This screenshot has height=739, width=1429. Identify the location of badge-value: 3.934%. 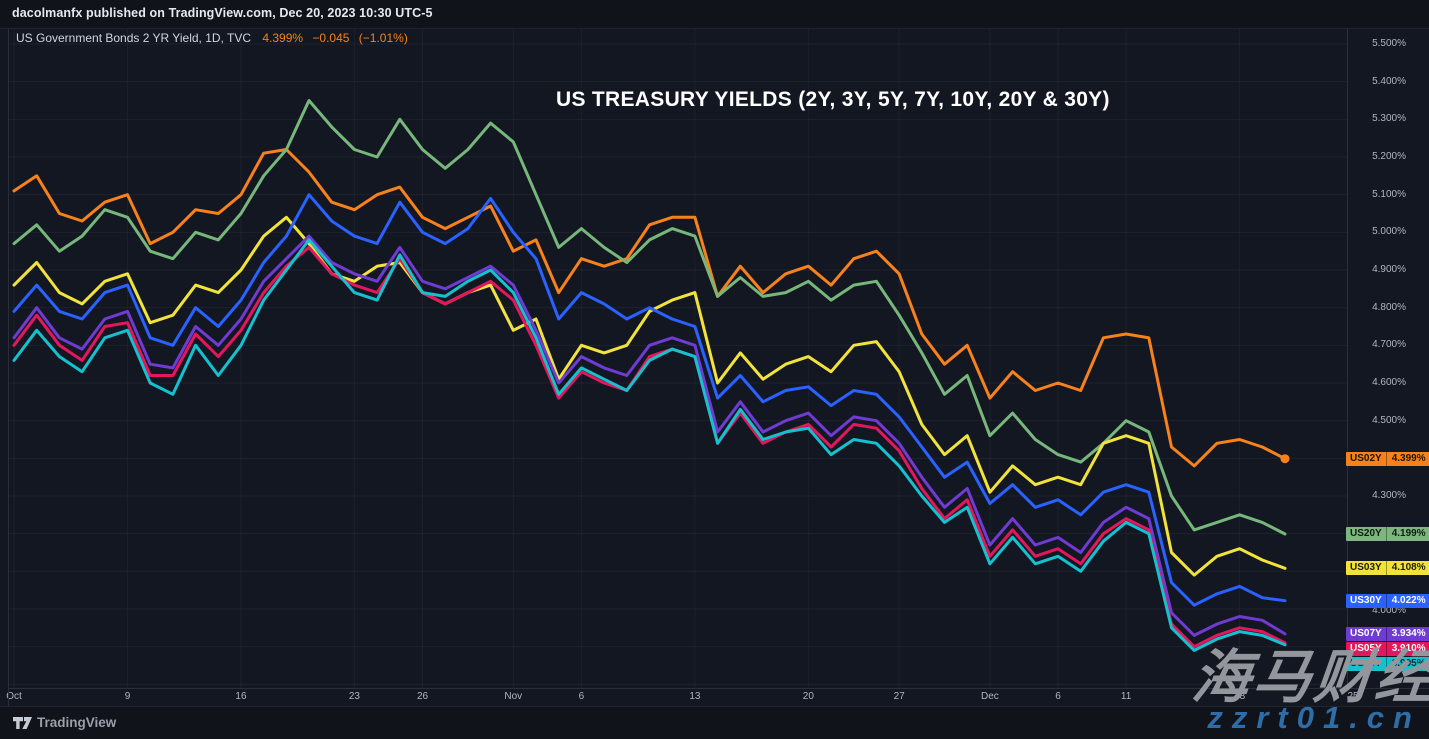
(1407, 633).